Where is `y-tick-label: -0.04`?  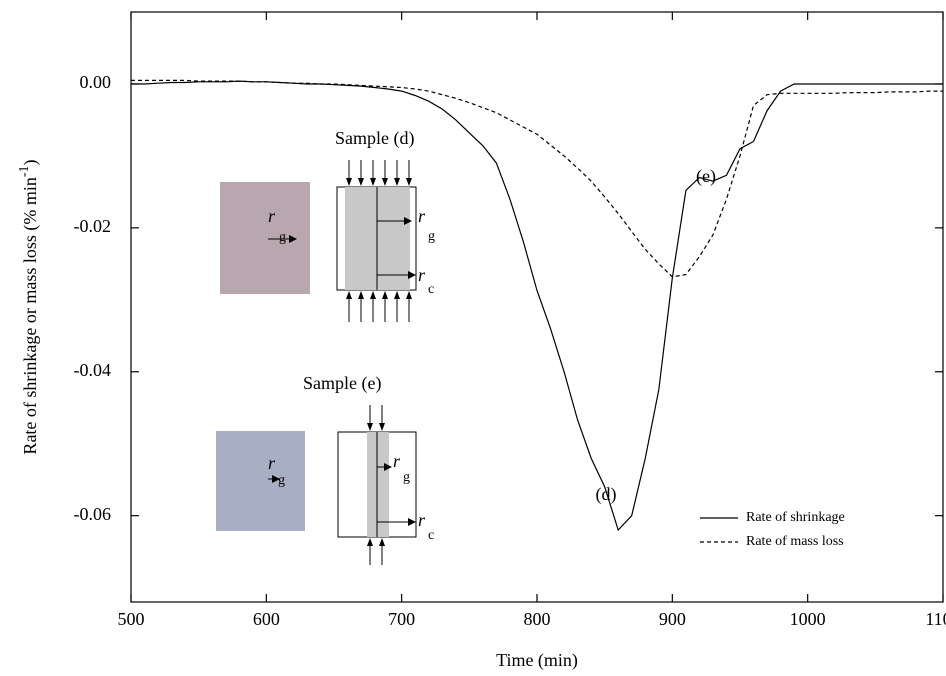 y-tick-label: -0.04 is located at coordinates (93, 370).